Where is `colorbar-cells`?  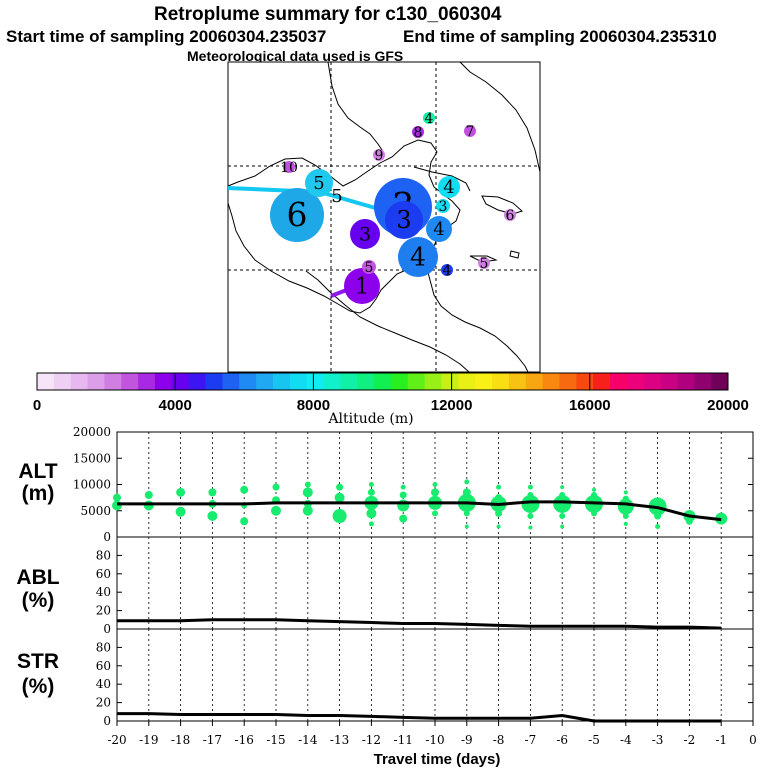
colorbar-cells is located at coordinates (383, 381).